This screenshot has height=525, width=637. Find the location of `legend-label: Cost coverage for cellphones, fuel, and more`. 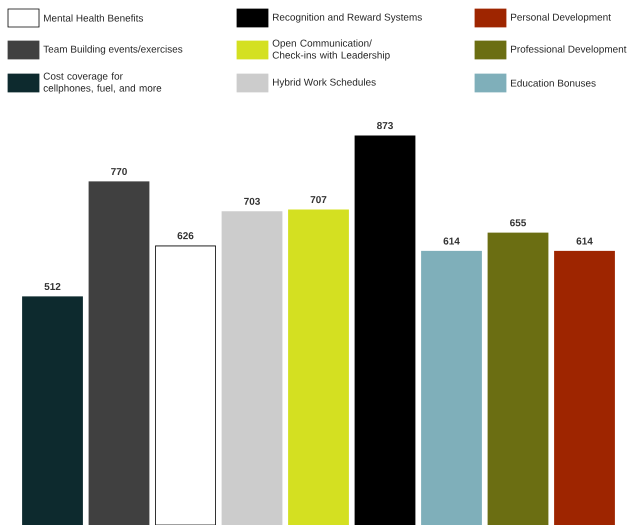

legend-label: Cost coverage for cellphones, fuel, and more is located at coordinates (103, 83).